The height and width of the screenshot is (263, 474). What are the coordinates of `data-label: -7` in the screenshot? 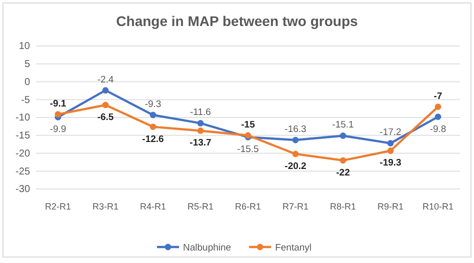 It's located at (438, 96).